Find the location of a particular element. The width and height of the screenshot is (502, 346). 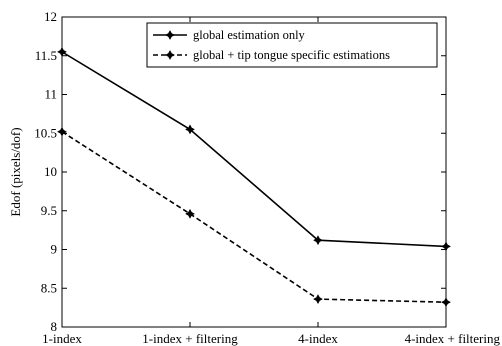

legend-label-1: global + tip tongue specific estimations is located at coordinates (291, 55).